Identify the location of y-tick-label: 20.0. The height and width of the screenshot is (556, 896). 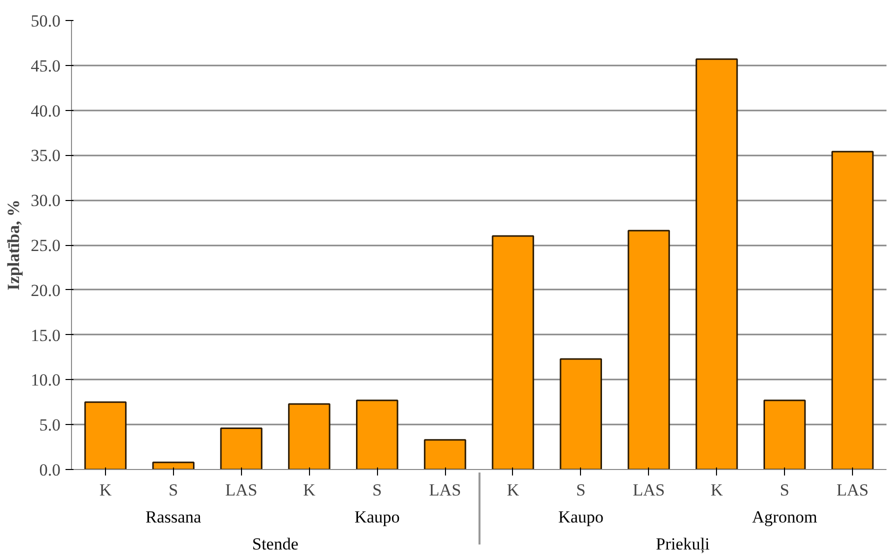
(45, 290).